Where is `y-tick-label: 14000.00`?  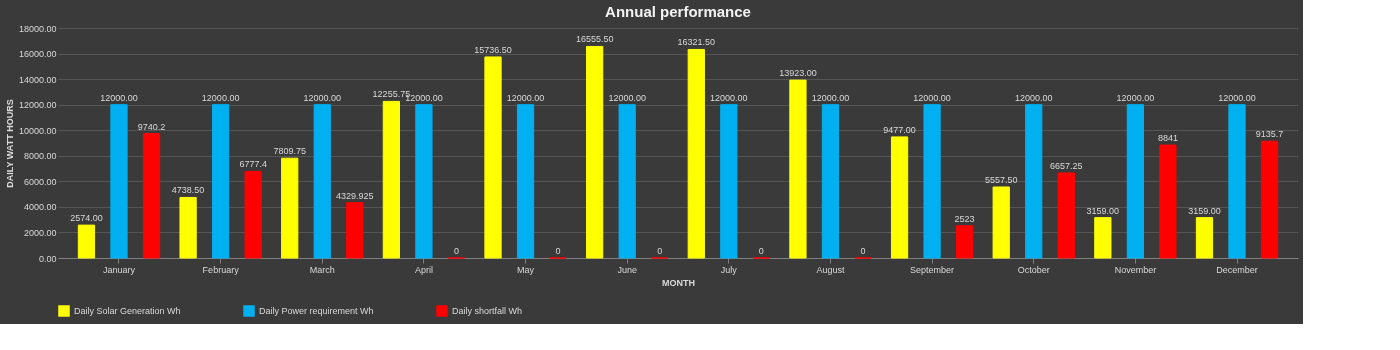
y-tick-label: 14000.00 is located at coordinates (37, 79).